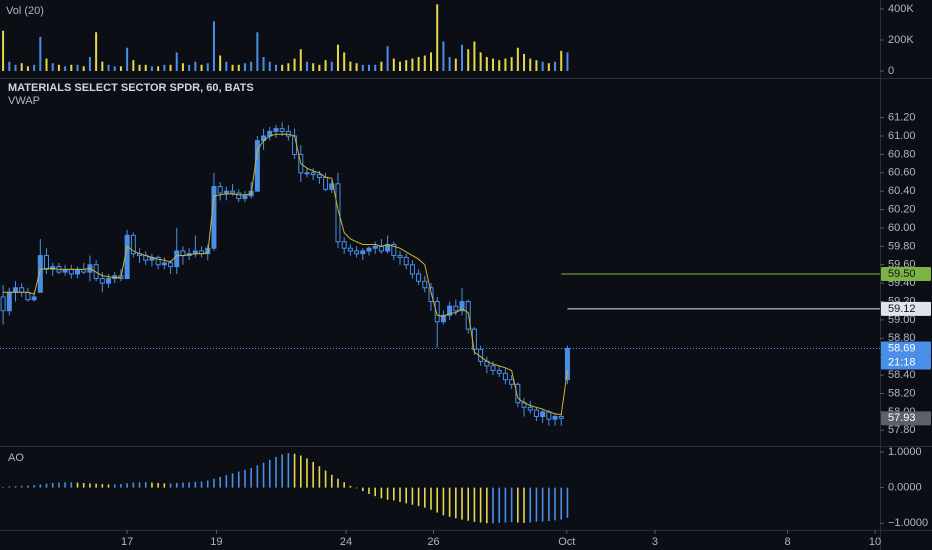  Describe the element at coordinates (902, 274) in the screenshot. I see `price-label: 59.50` at that location.